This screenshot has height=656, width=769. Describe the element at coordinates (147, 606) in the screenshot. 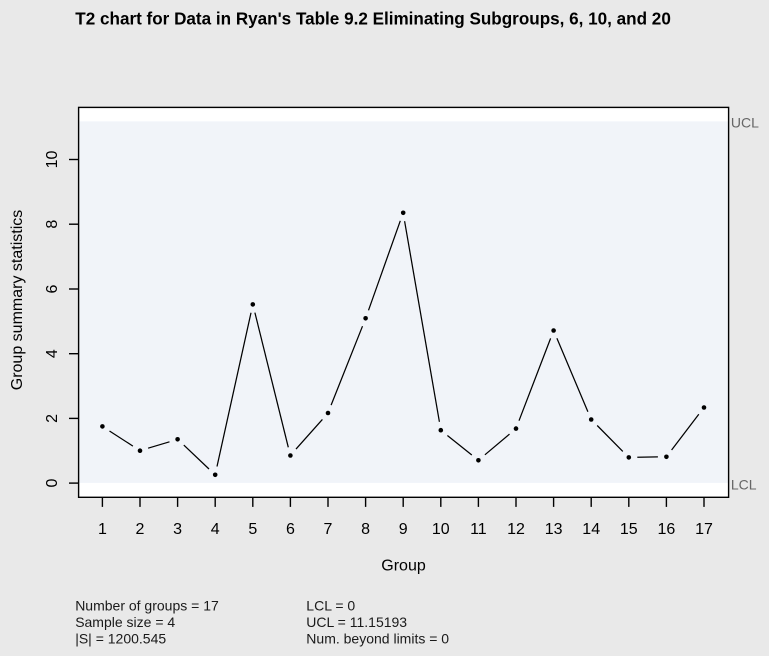

I see `svg-text: Number of groups = 17` at that location.